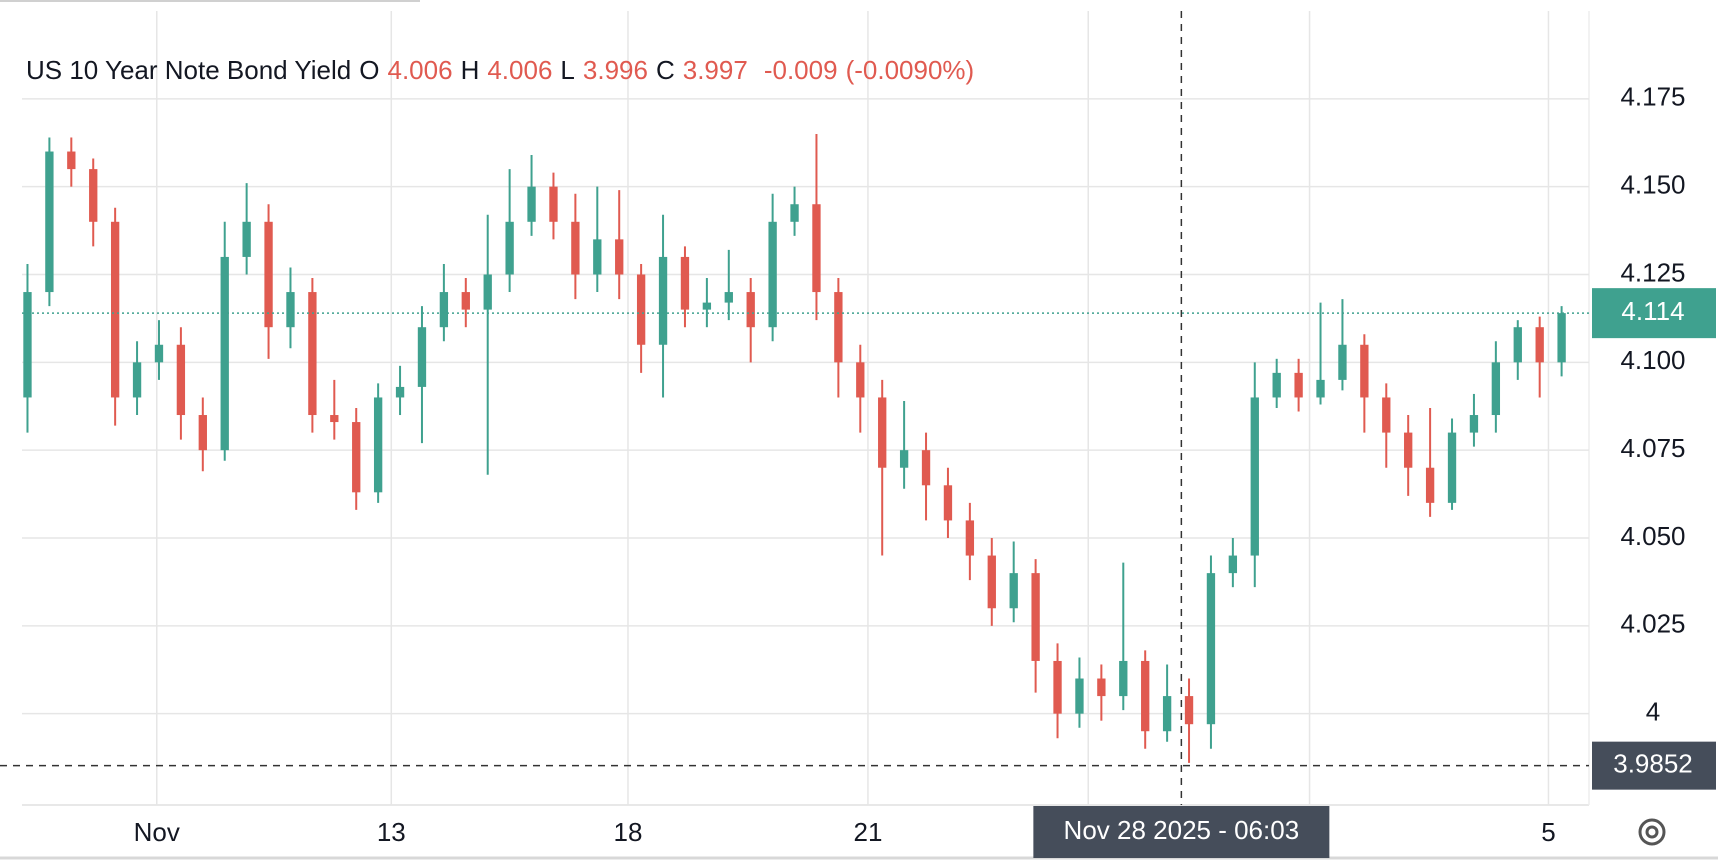  Describe the element at coordinates (1652, 536) in the screenshot. I see `y-tick-label: 4.050` at that location.